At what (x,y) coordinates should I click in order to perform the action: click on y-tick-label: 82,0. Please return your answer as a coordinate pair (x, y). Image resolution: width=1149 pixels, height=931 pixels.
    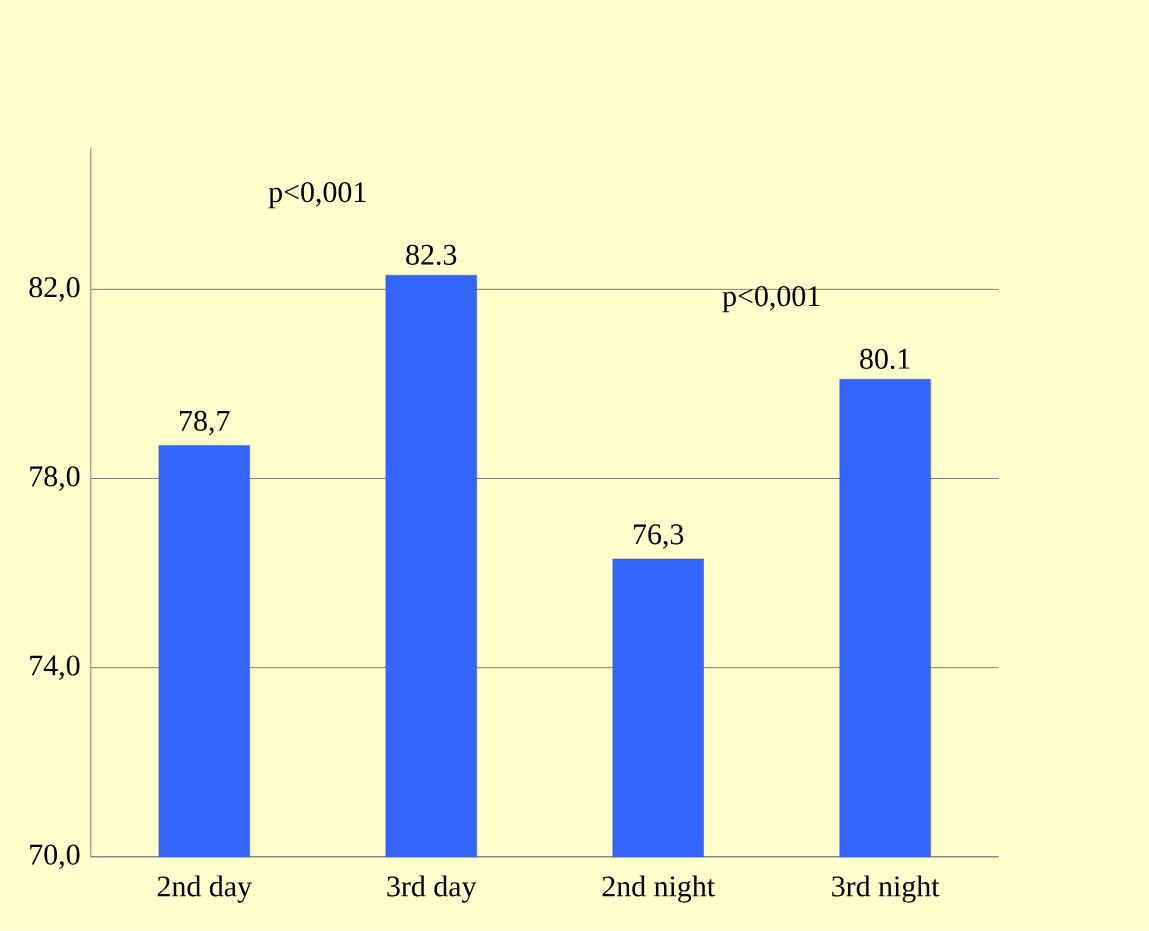
    Looking at the image, I should click on (54, 289).